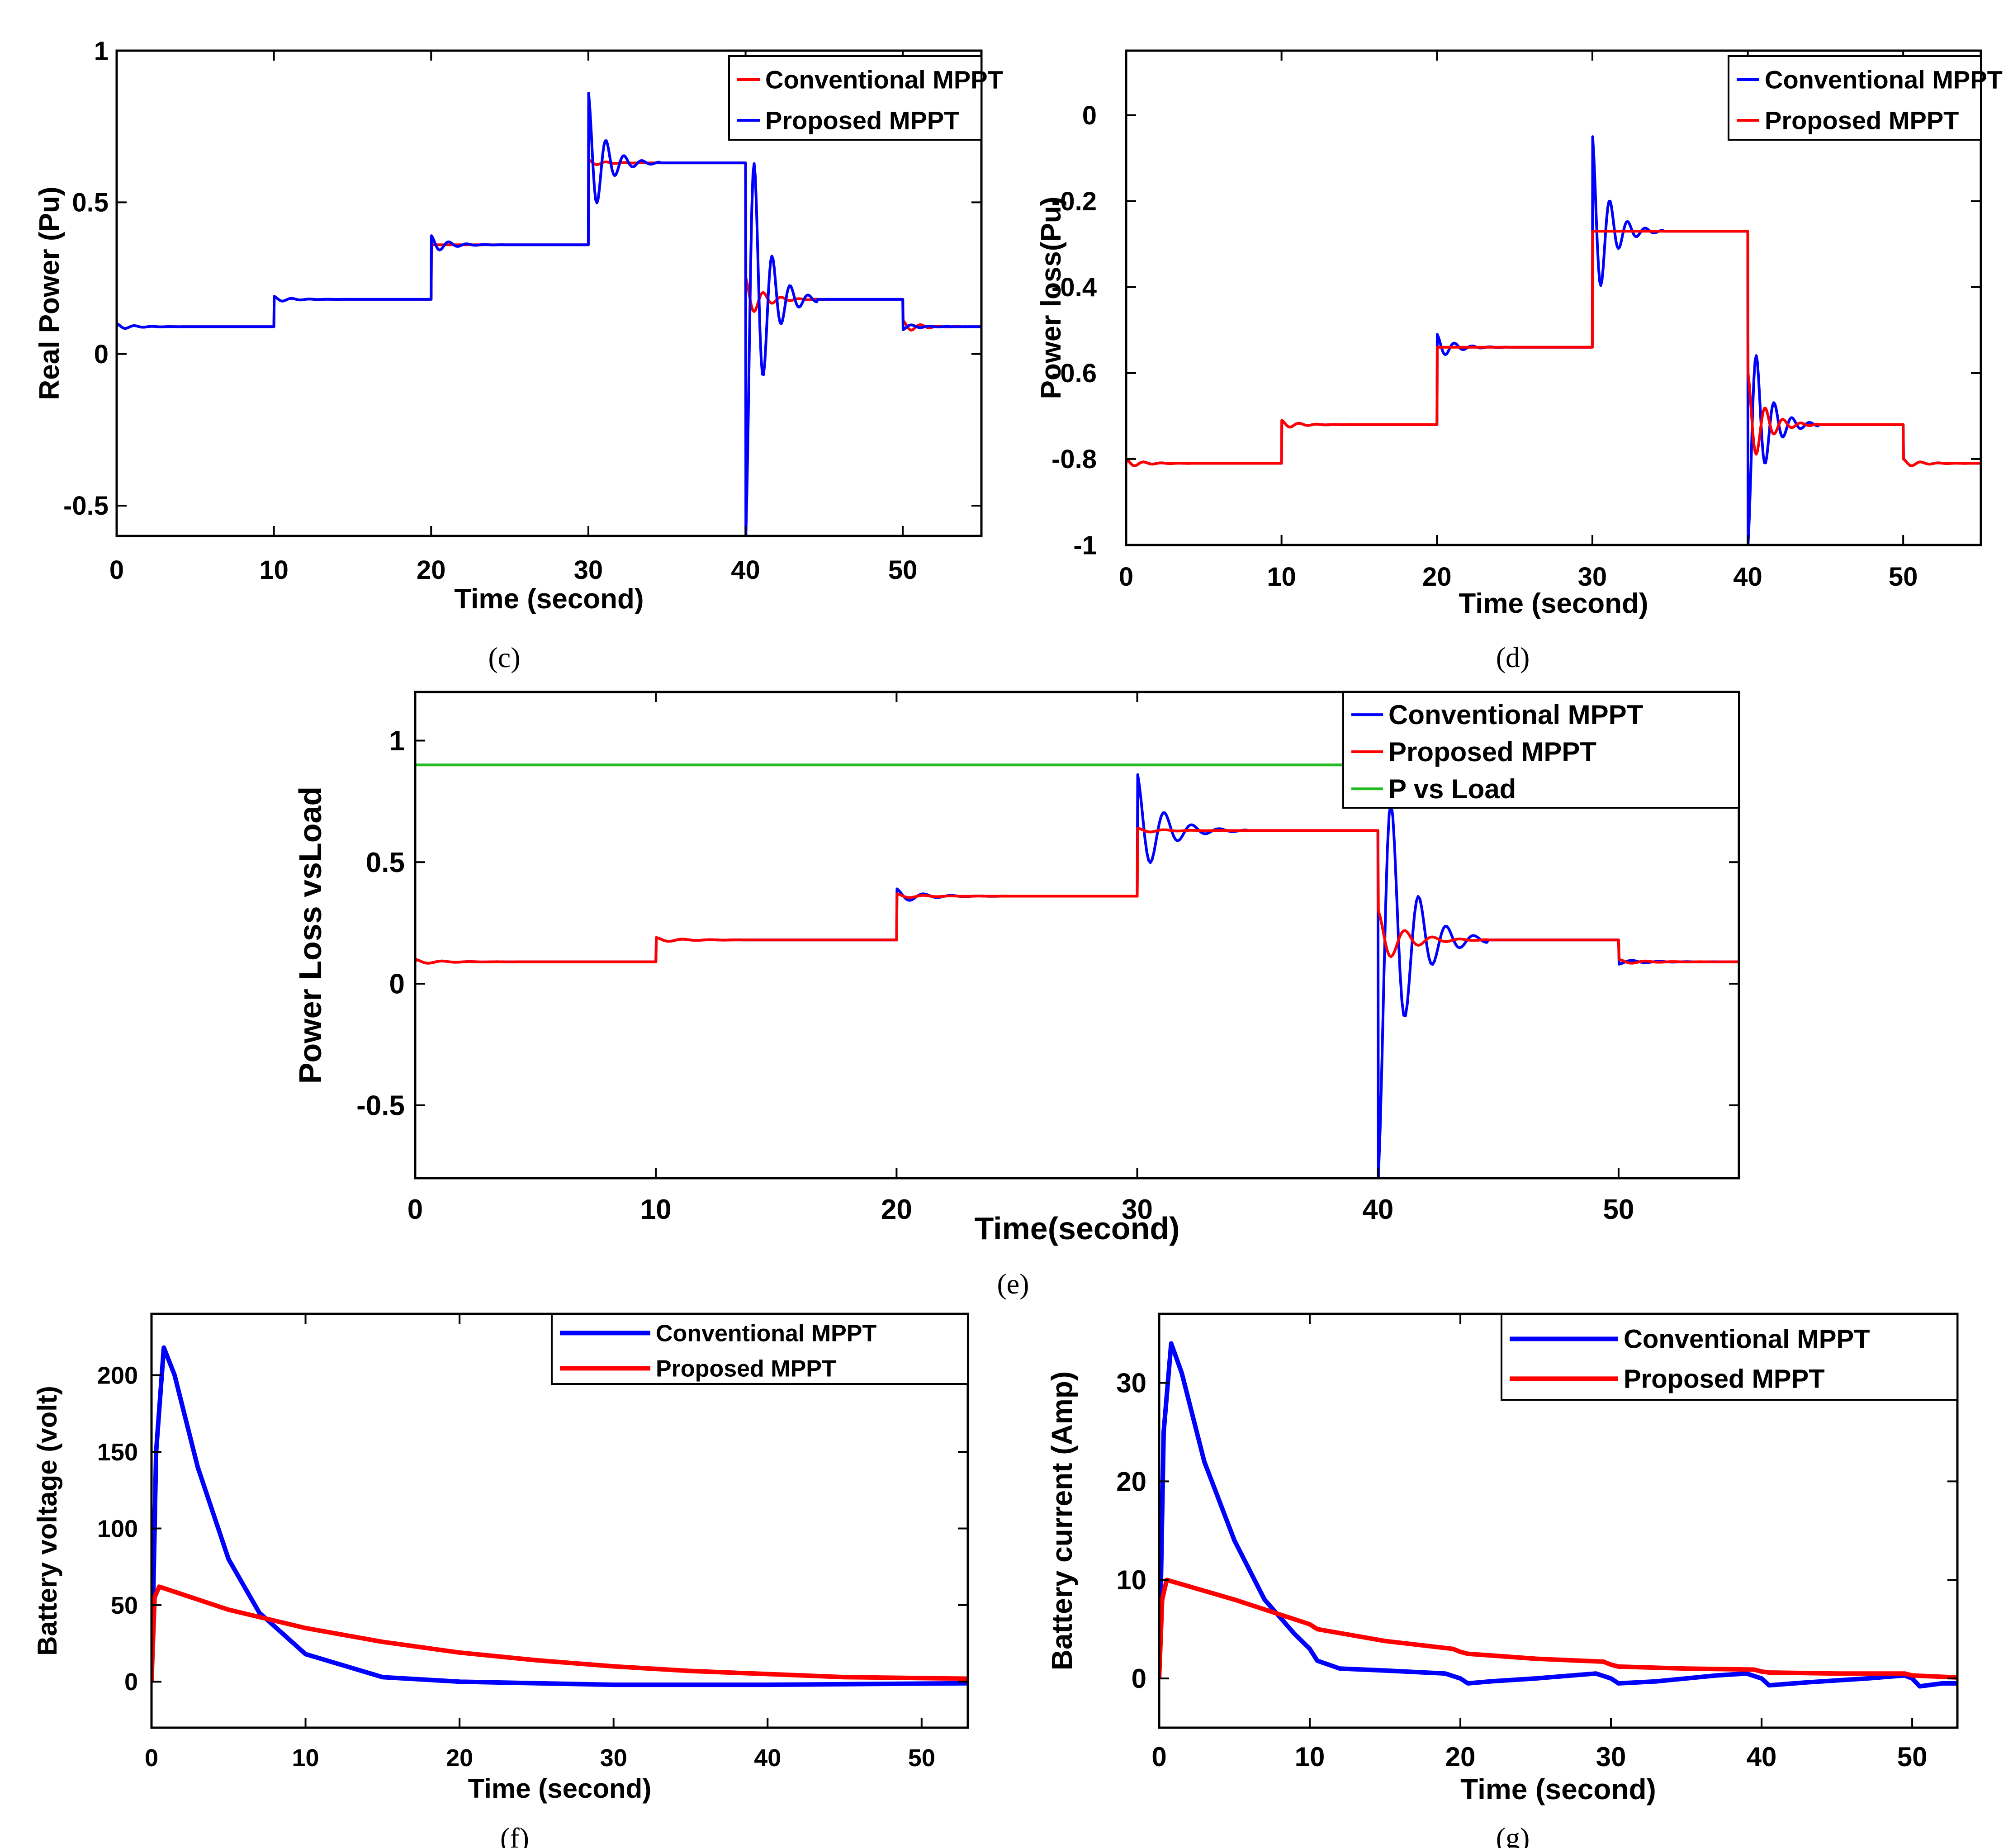  Describe the element at coordinates (1077, 1229) in the screenshot. I see `x-axis-label: Time(second)` at that location.